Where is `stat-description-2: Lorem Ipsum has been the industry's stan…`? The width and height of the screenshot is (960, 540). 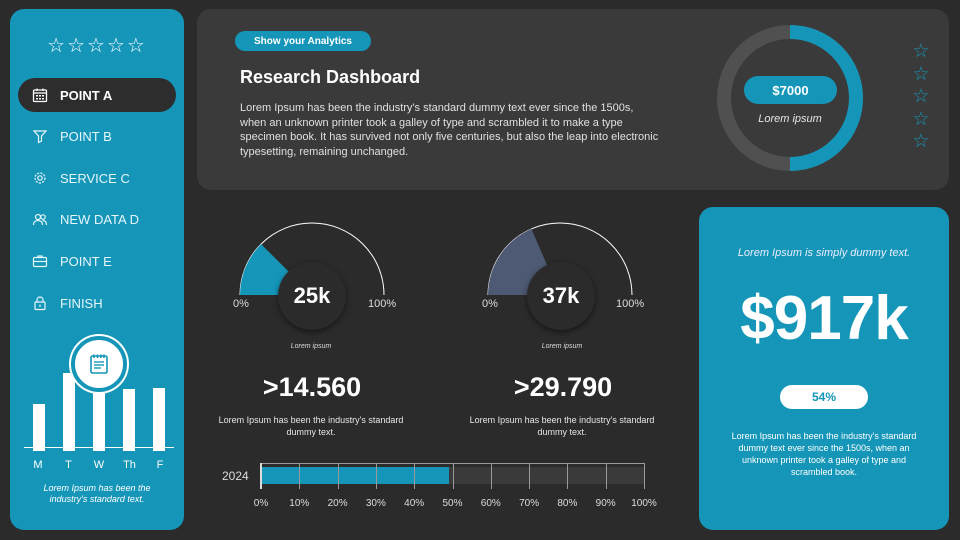
stat-description-2: Lorem Ipsum has been the industry's stan… is located at coordinates (562, 426).